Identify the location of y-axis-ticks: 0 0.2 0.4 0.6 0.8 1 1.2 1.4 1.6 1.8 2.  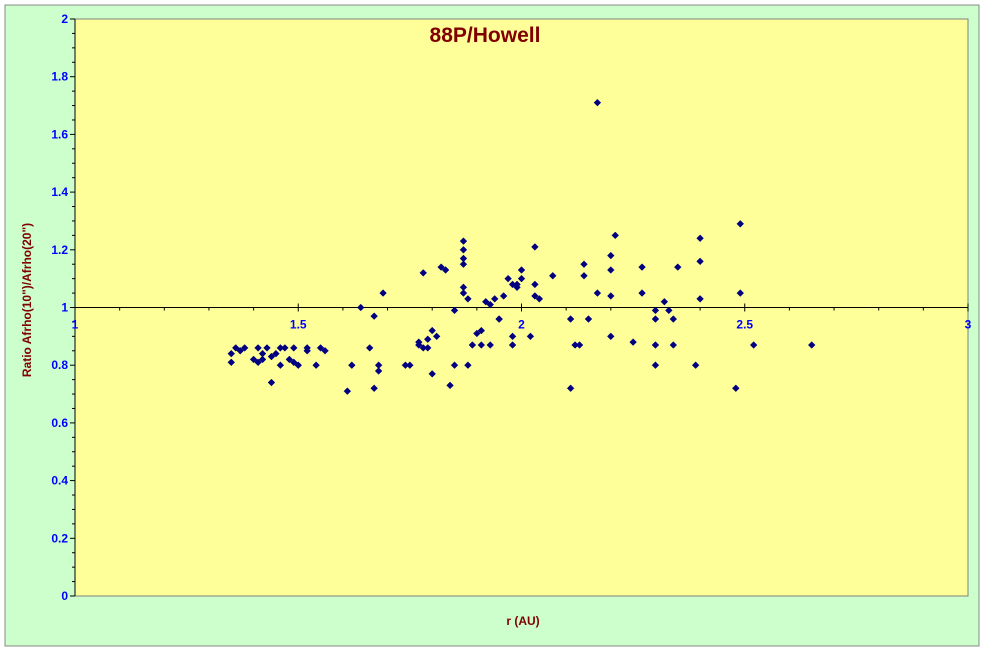
(63, 307).